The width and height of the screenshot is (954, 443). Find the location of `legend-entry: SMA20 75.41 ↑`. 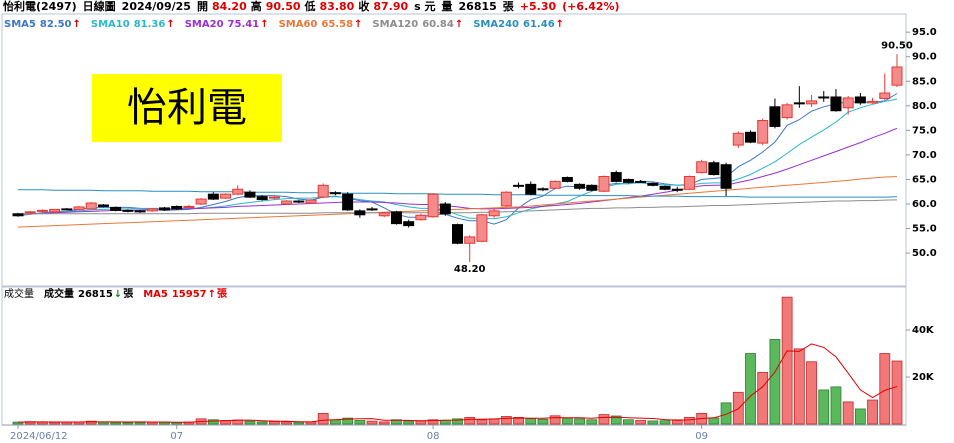

legend-entry: SMA20 75.41 ↑ is located at coordinates (227, 25).